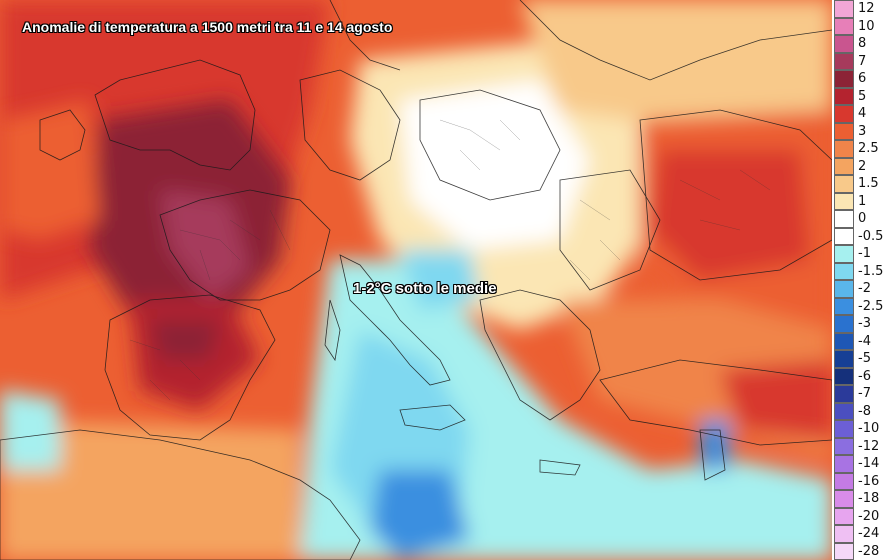  I want to click on legend-label: -5, so click(864, 358).